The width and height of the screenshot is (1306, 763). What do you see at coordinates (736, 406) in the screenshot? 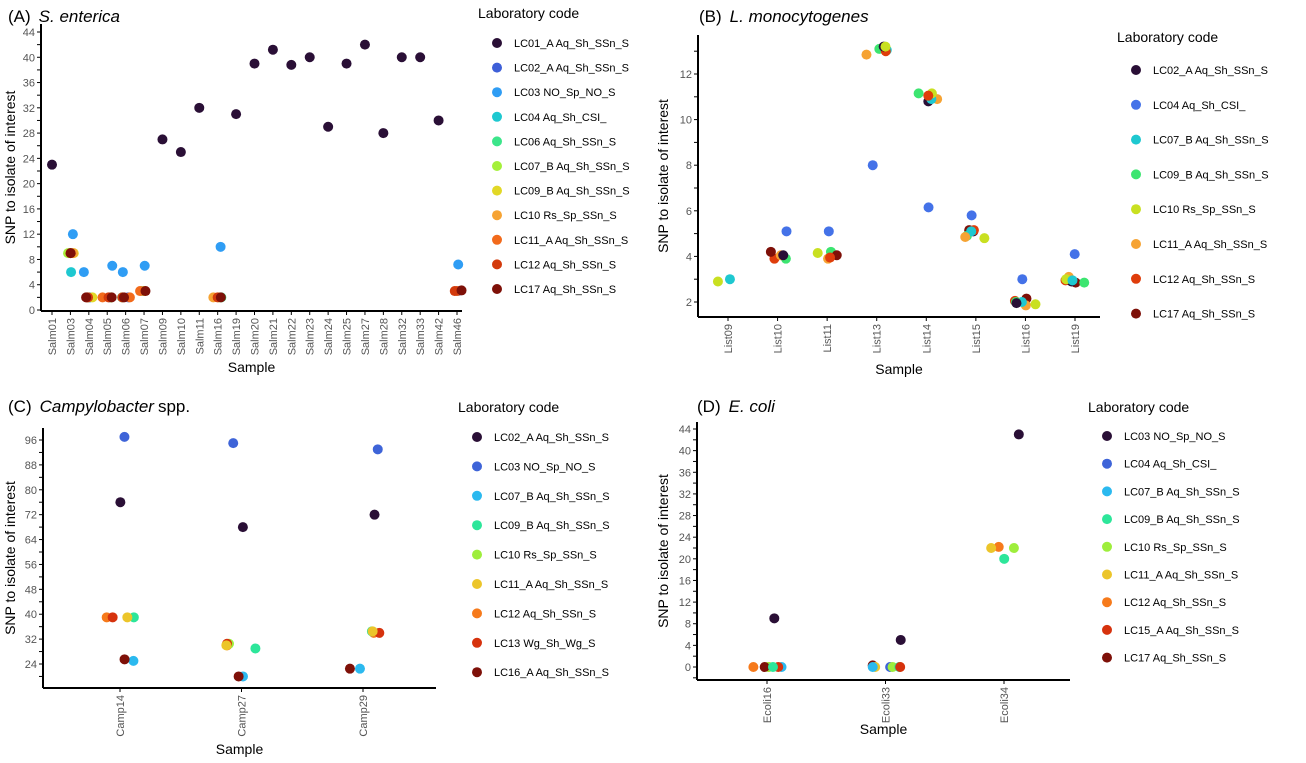
I see `panel-title: (D) E. coli` at bounding box center [736, 406].